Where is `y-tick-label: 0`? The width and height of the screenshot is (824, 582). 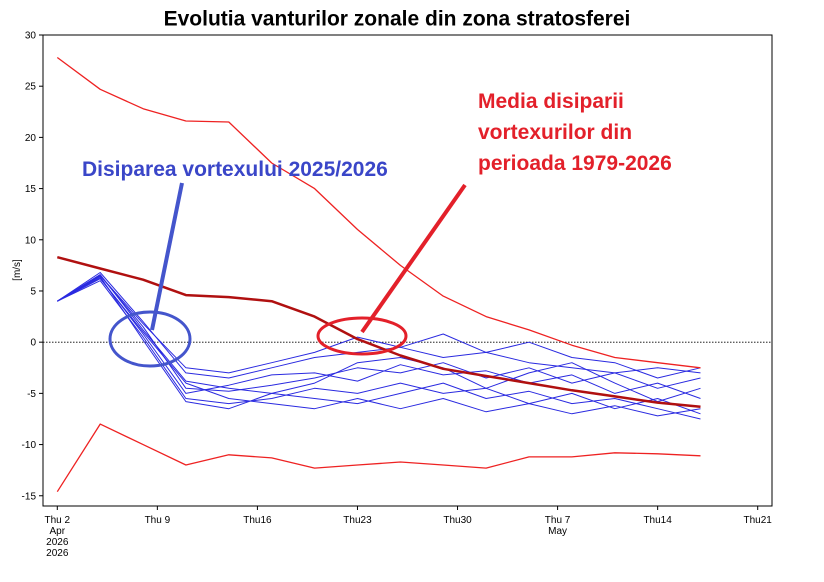
y-tick-label: 0 is located at coordinates (33, 343).